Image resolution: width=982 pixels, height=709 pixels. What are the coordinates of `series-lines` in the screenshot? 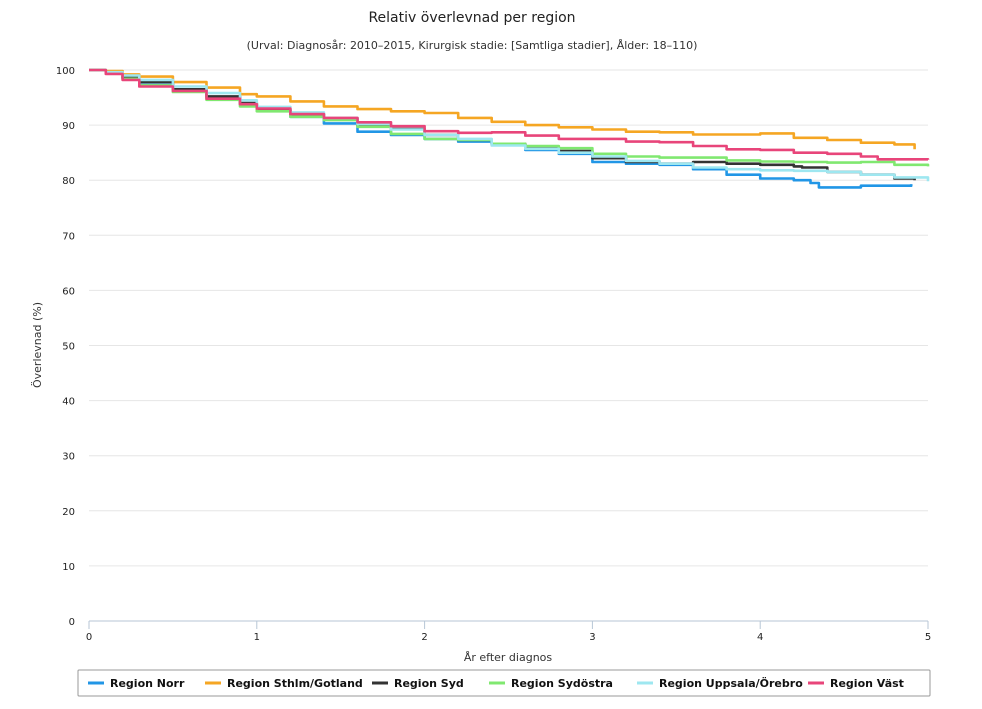 It's located at (509, 128).